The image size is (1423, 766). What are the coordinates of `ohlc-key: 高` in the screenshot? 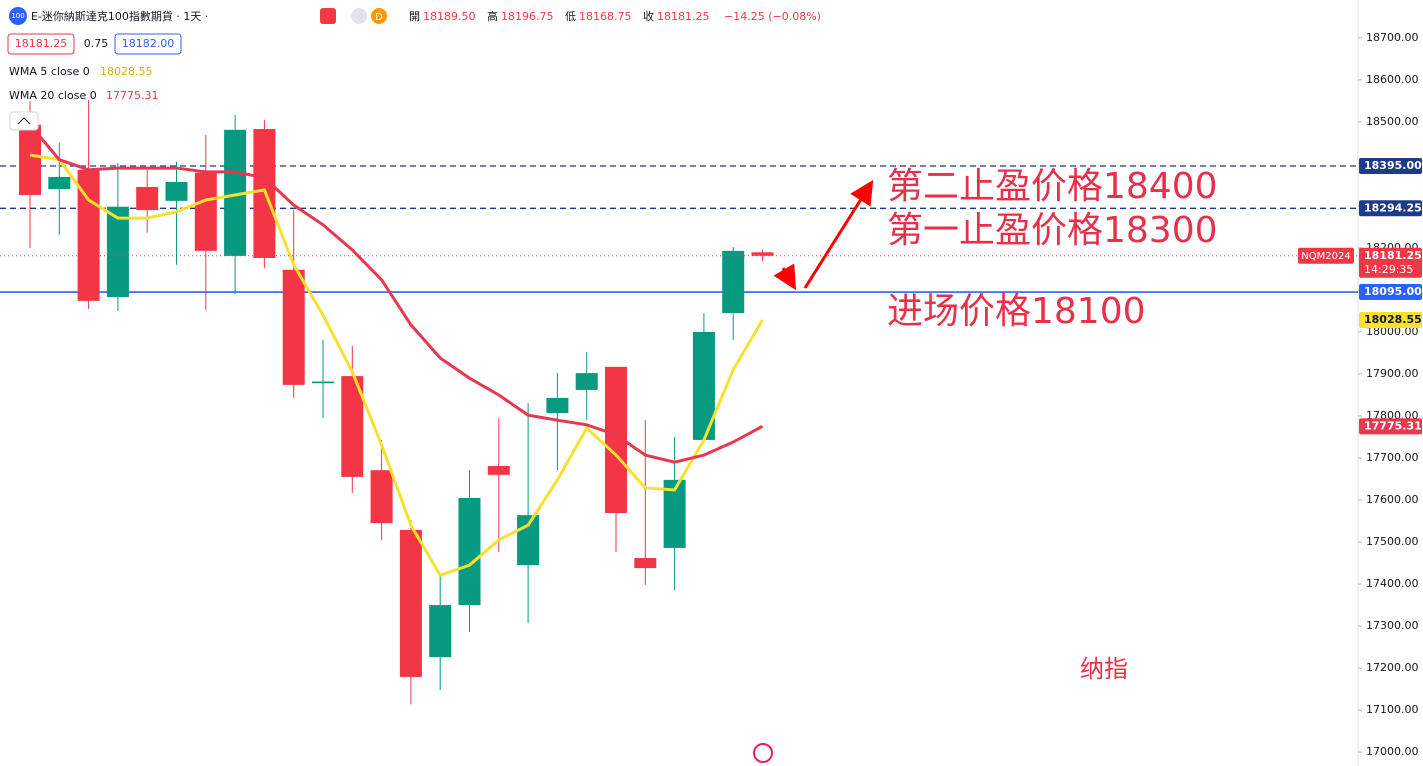 It's located at (492, 16).